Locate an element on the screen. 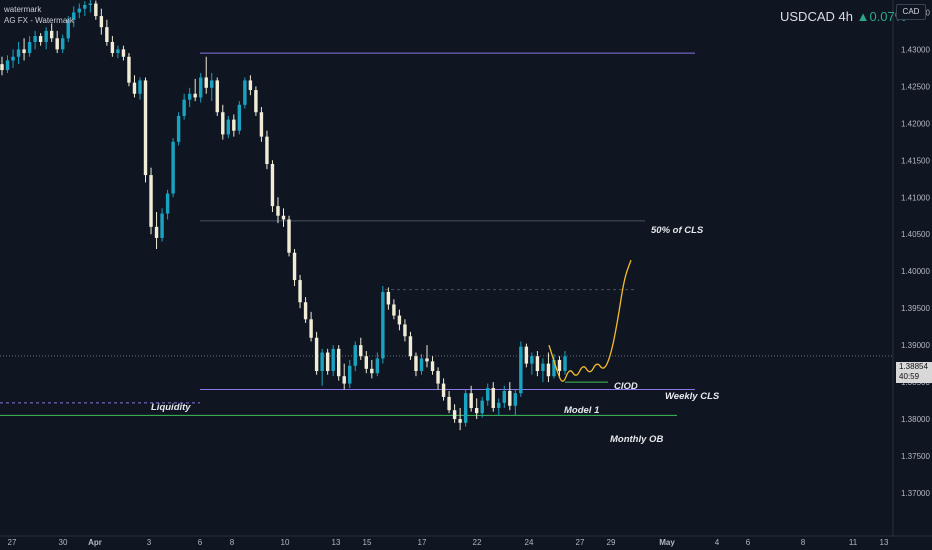  projection-path is located at coordinates (590, 320).